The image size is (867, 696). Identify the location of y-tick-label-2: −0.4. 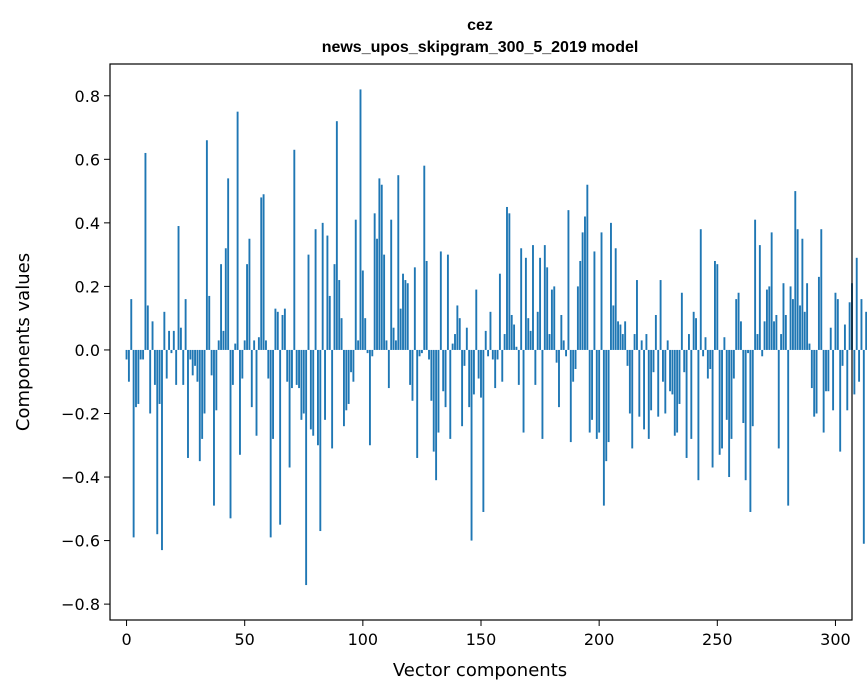
(80, 477).